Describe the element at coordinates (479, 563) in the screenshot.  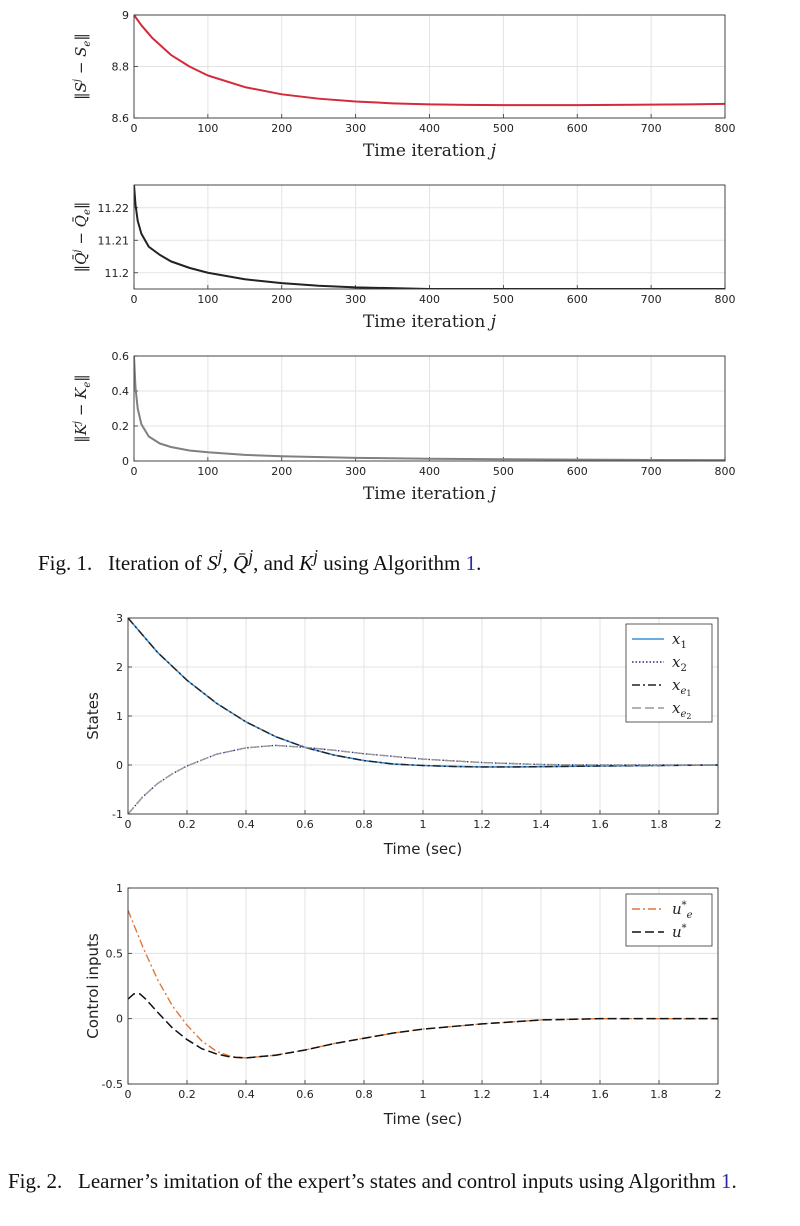
I see `figure-1-end: .` at that location.